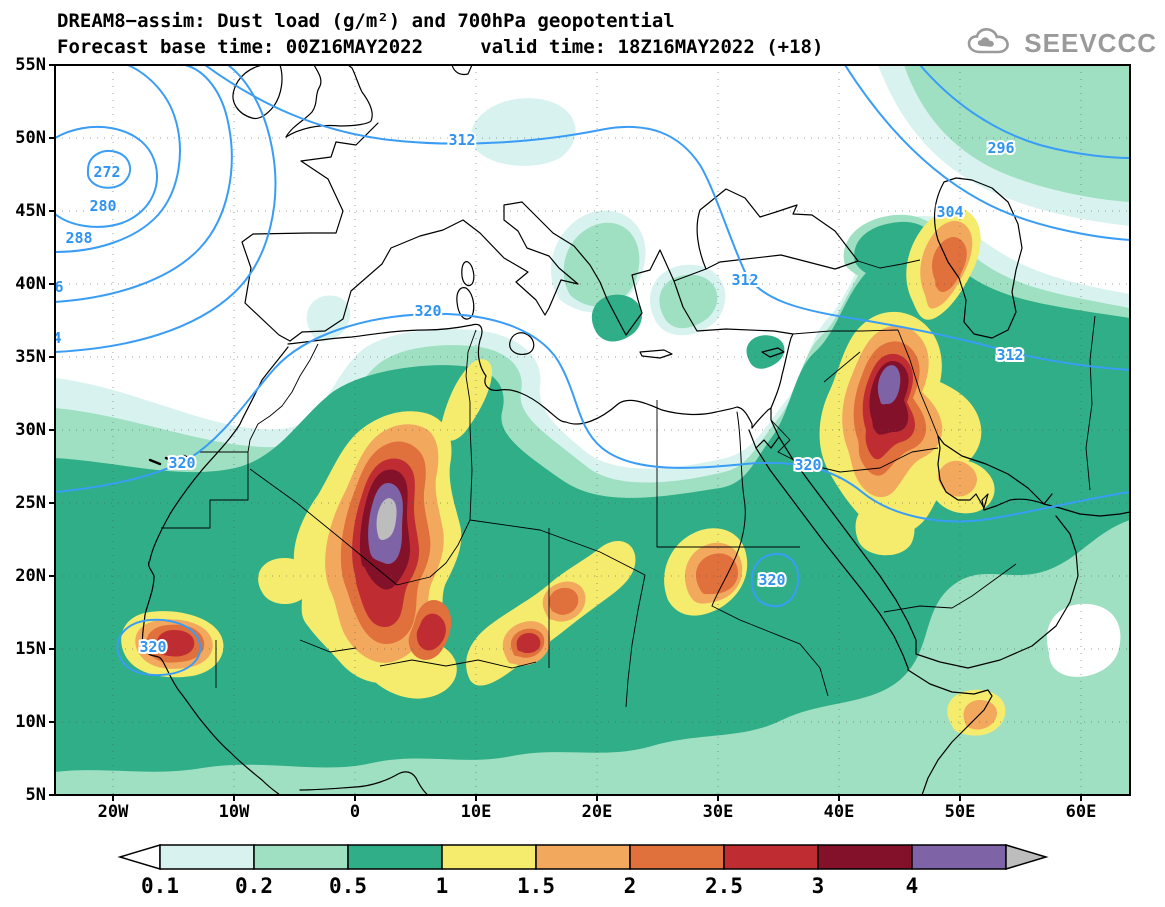 This screenshot has width=1165, height=907. I want to click on x-axis-label: 40E, so click(839, 812).